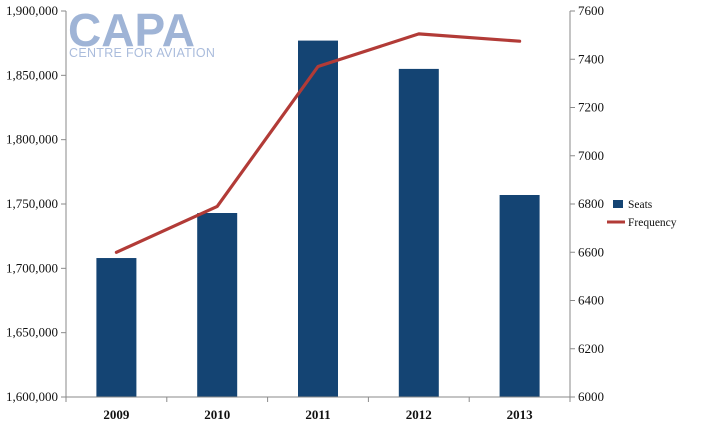  I want to click on right-tick-label: 7600, so click(591, 10).